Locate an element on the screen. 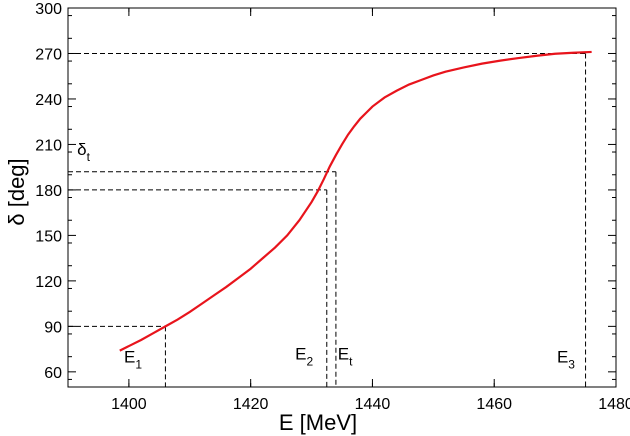 The height and width of the screenshot is (436, 630). annotation-subscript: 3 is located at coordinates (571, 365).